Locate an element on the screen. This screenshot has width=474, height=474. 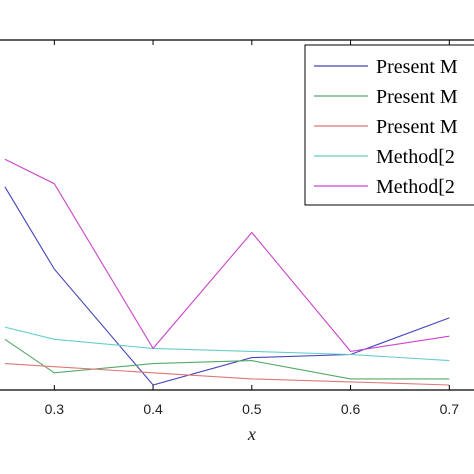
legend-entry-4: Method[2 is located at coordinates (415, 157).